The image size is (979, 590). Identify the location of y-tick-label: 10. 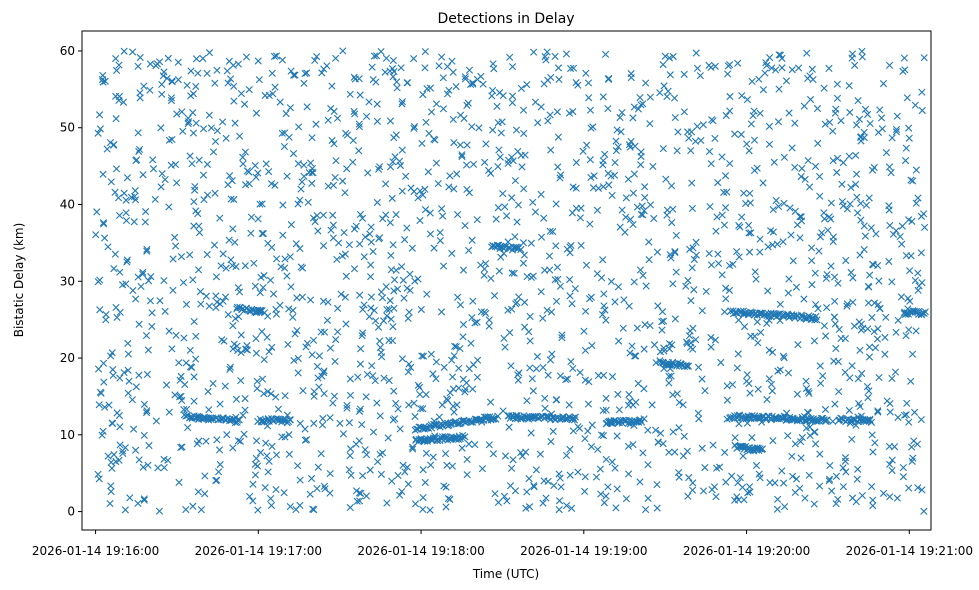
(67, 435).